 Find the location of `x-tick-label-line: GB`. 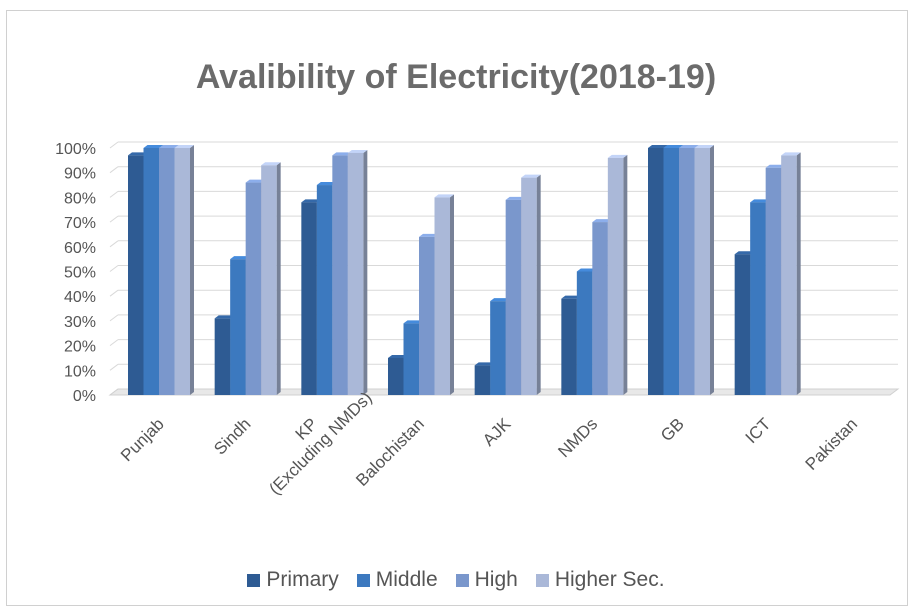

x-tick-label-line: GB is located at coordinates (672, 429).